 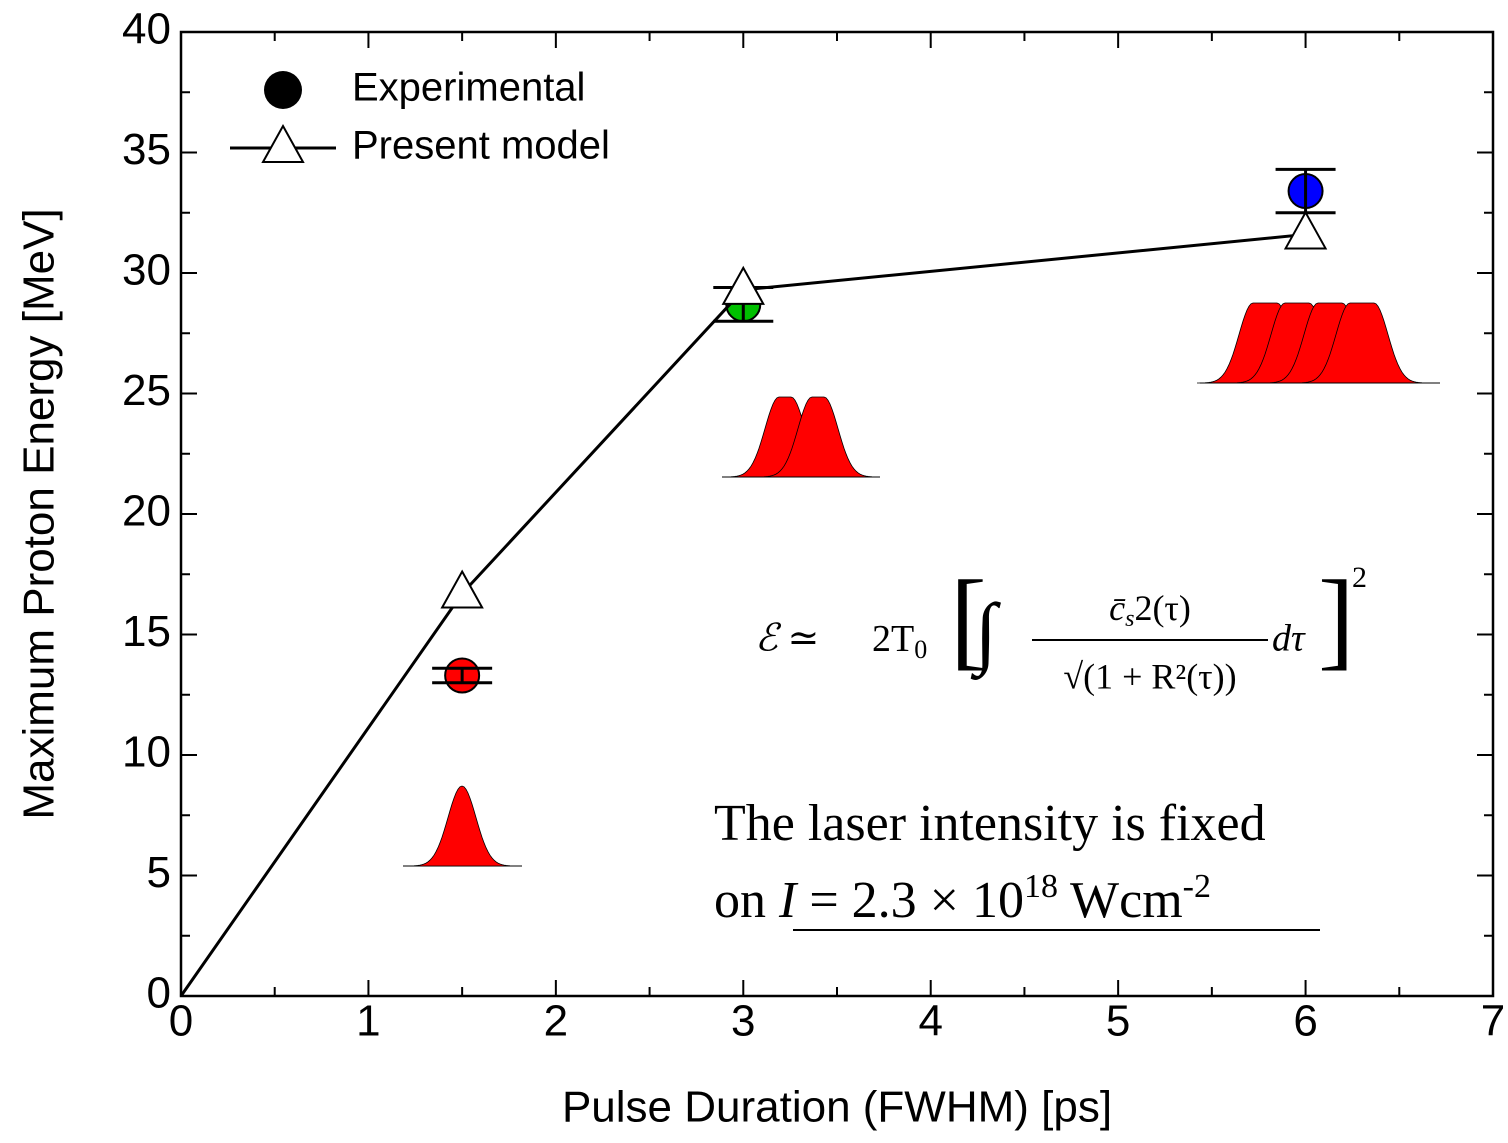 I want to click on y-tick-label: 5, so click(x=159, y=872).